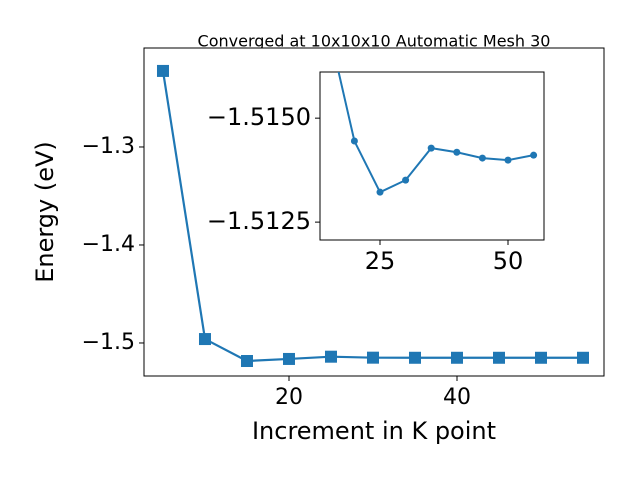 The image size is (640, 480). Describe the element at coordinates (108, 244) in the screenshot. I see `y-tick-label: −1.4` at that location.